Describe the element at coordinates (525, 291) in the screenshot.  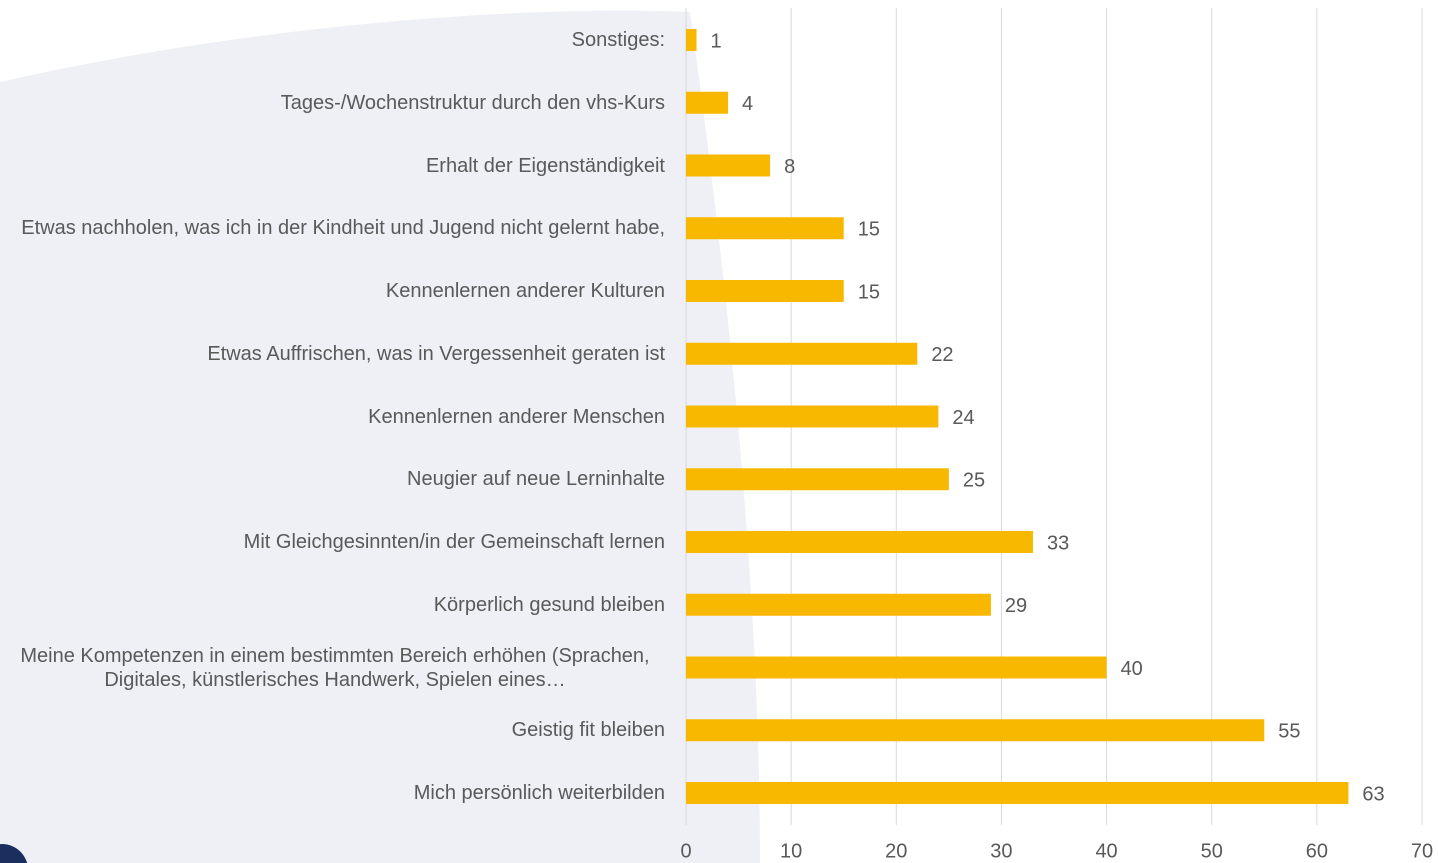
I see `category-label: Kennenlernen anderer Kulturen` at that location.